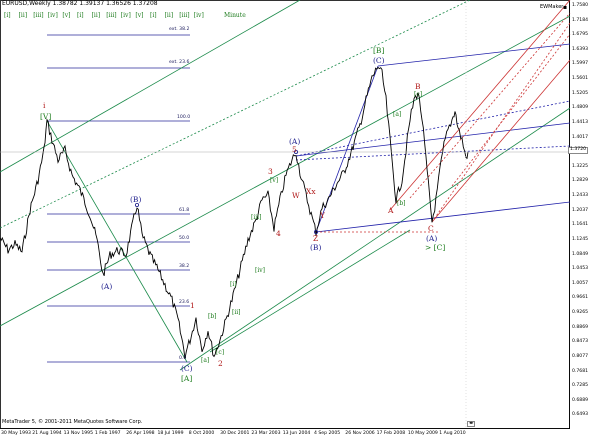 This screenshot has width=600, height=443. Describe the element at coordinates (226, 191) in the screenshot. I see `wave-markers` at that location.